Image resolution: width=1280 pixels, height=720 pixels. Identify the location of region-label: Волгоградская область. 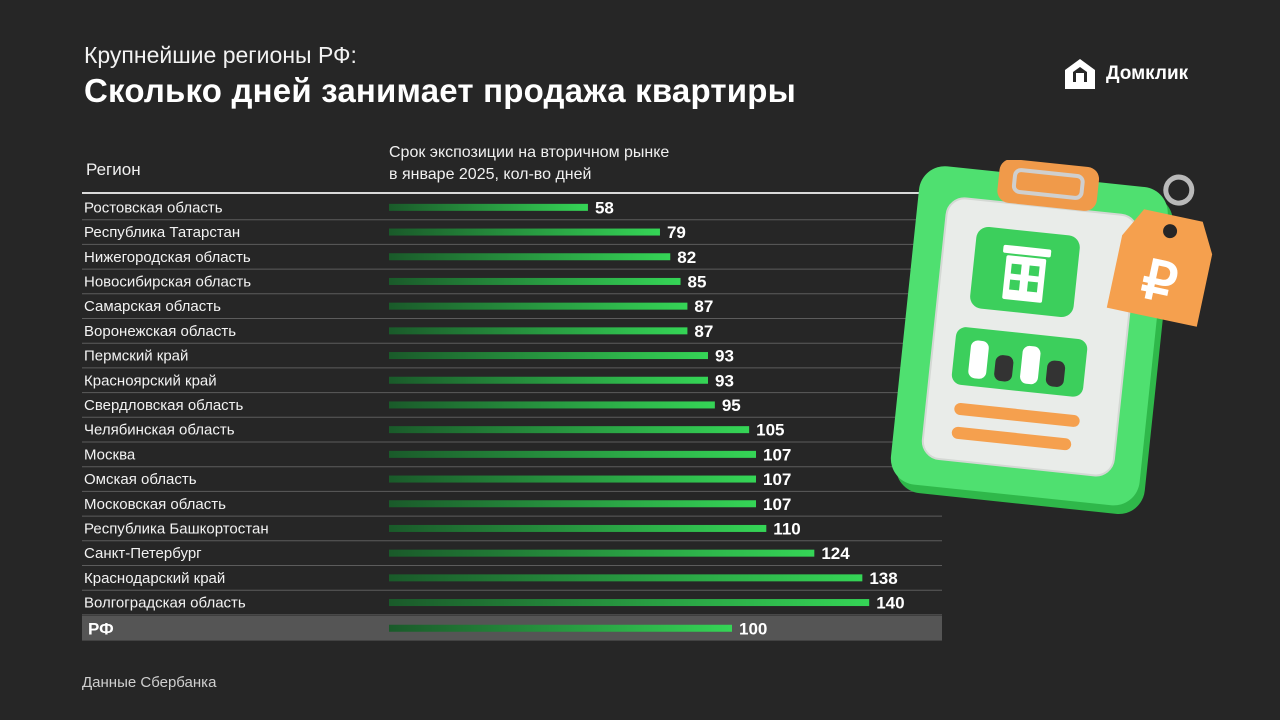
(165, 603).